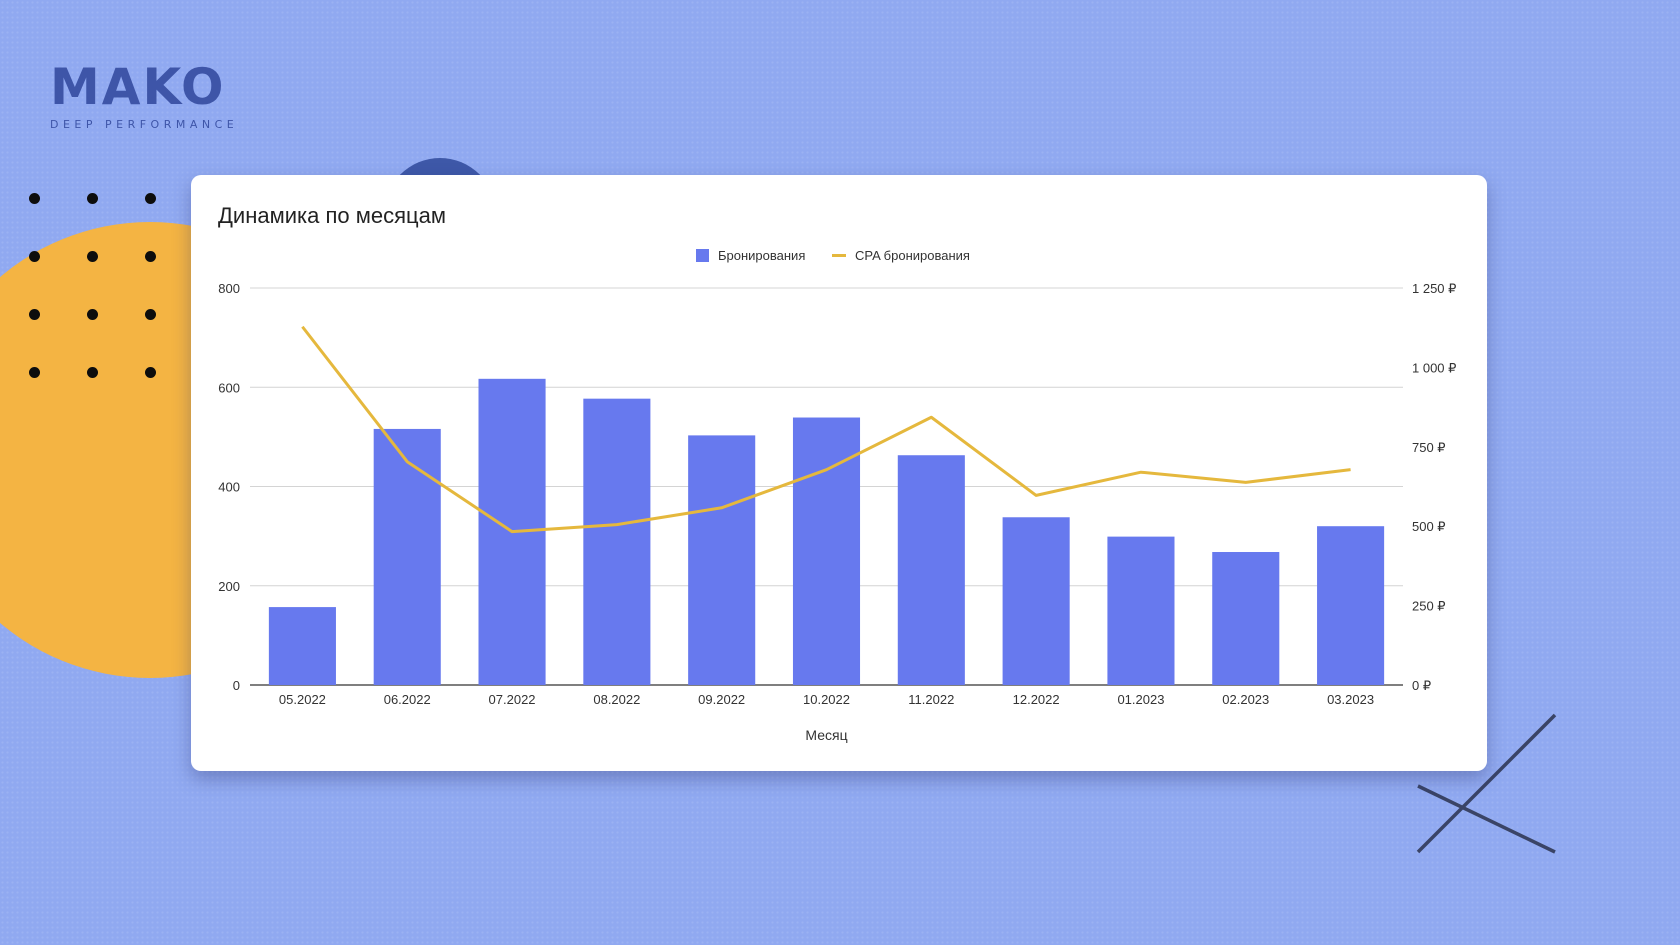 The width and height of the screenshot is (1680, 945). Describe the element at coordinates (512, 699) in the screenshot. I see `x-tick-label: 07.2022` at that location.